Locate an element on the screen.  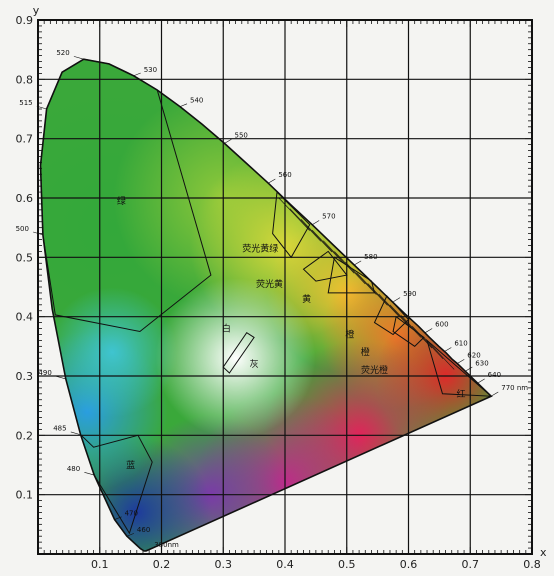
x-tick-label: 0.7 is located at coordinates (471, 564).